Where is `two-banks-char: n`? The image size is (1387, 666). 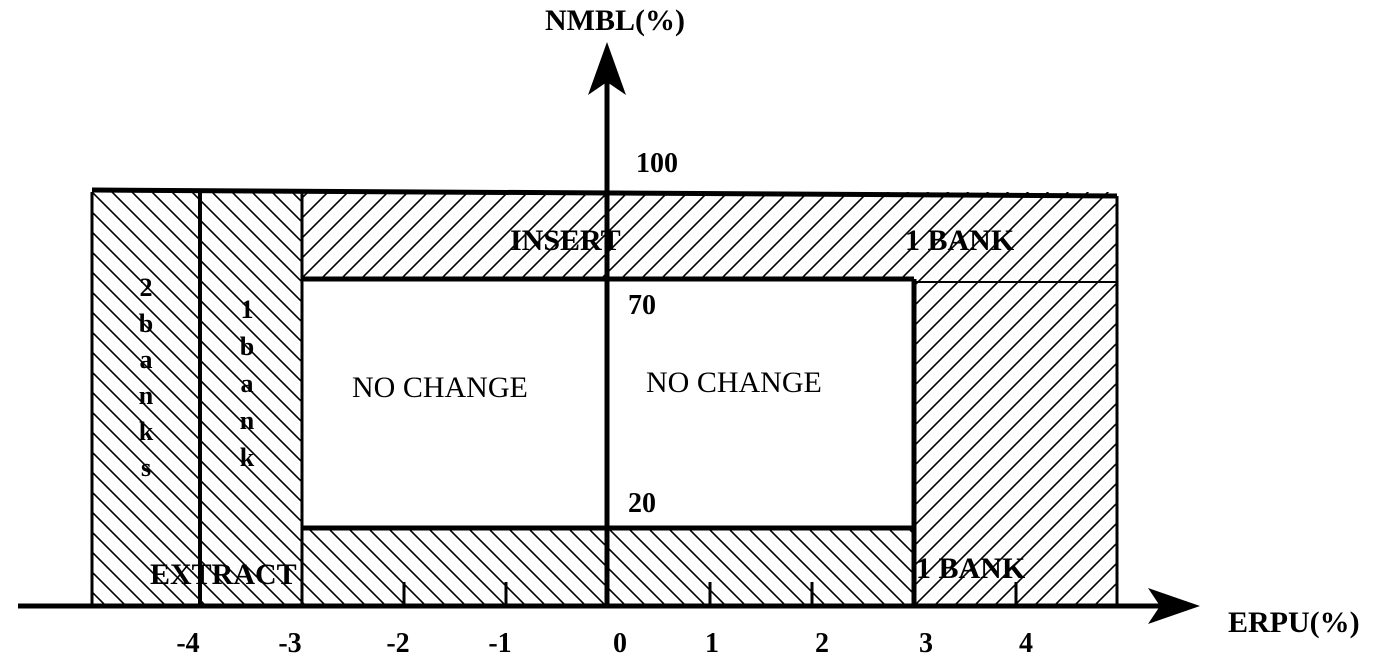
two-banks-char: n is located at coordinates (146, 395).